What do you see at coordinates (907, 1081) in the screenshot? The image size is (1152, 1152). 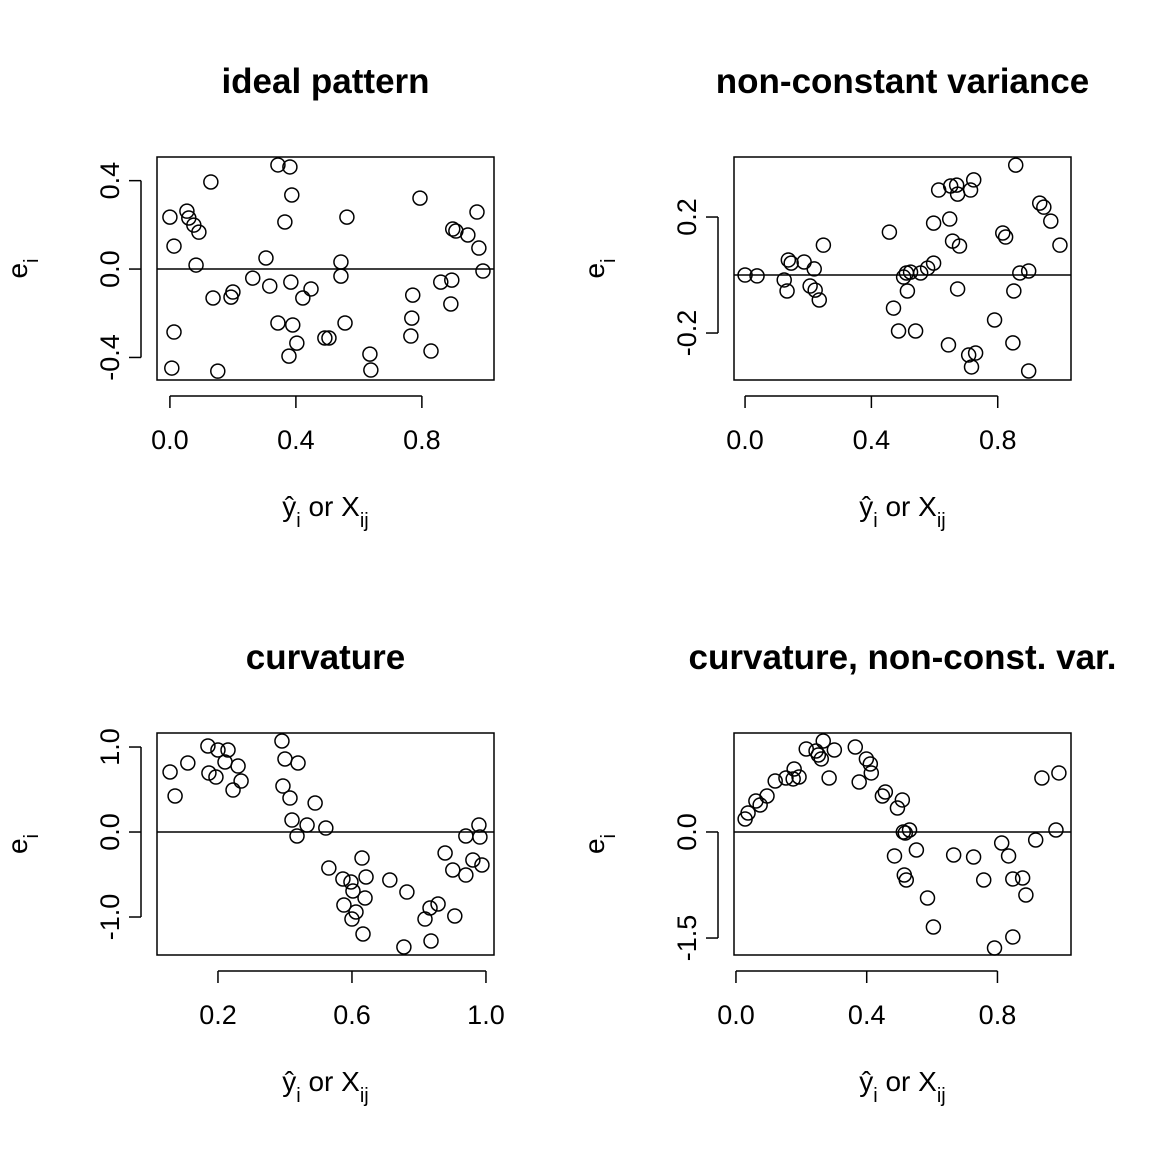 I see `label-text: or X` at bounding box center [907, 1081].